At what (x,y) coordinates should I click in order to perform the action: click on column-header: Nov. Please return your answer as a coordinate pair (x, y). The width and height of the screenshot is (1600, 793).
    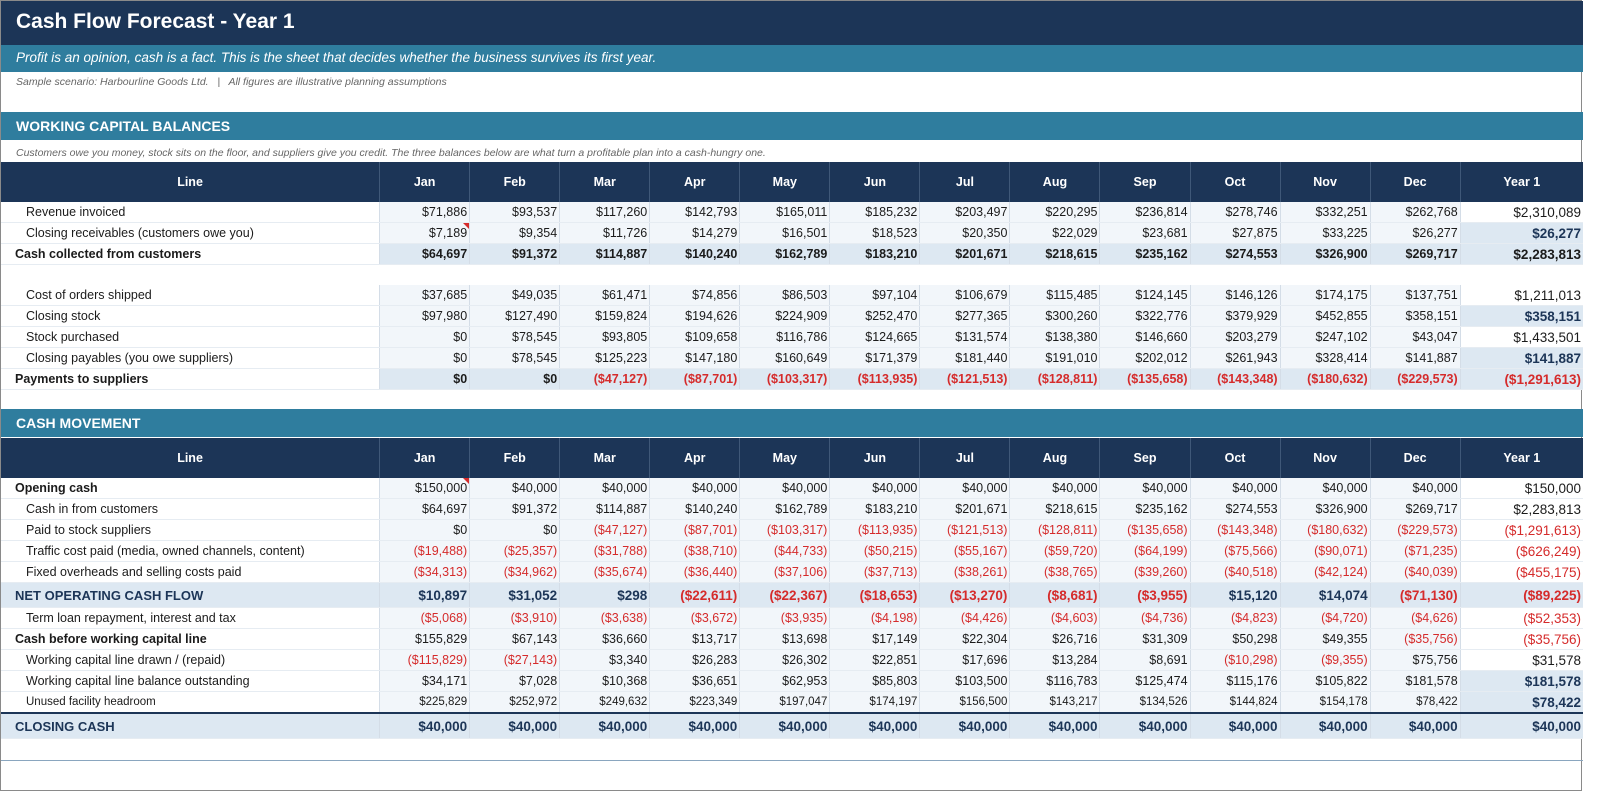
    Looking at the image, I should click on (1325, 458).